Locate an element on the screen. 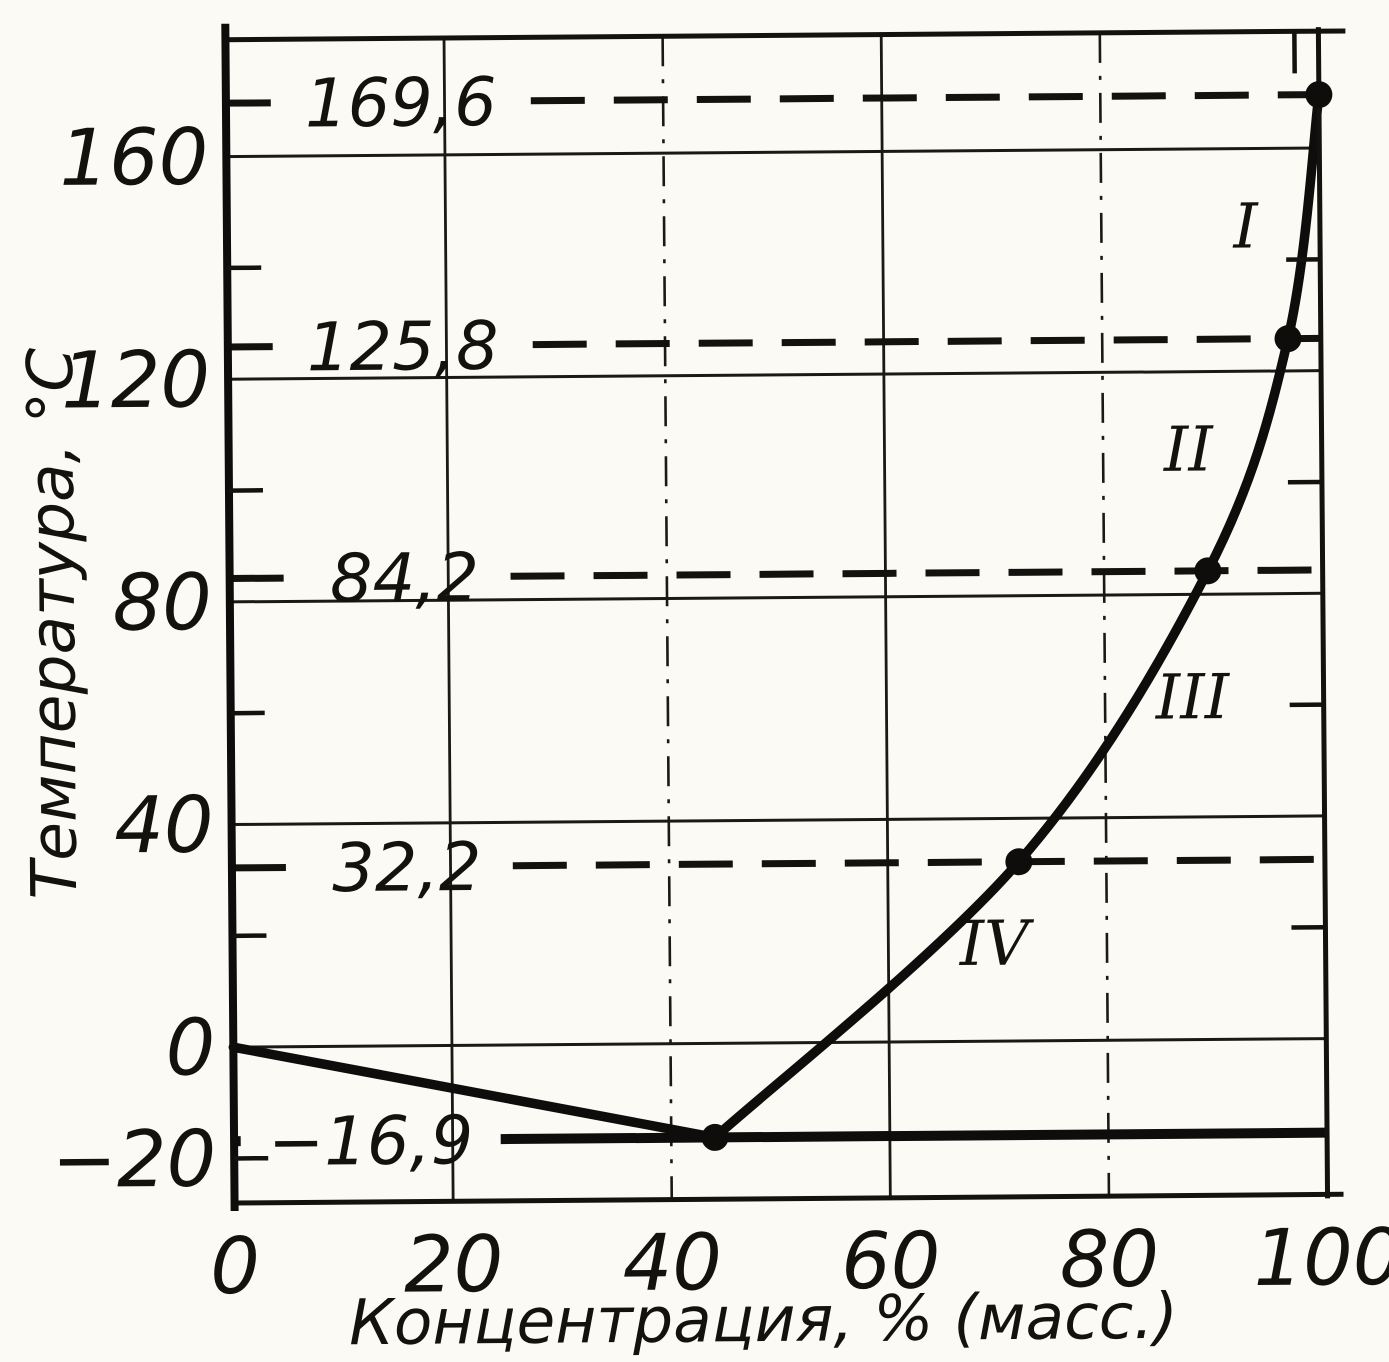  x-axis-title: Концентрация, % (масс.) is located at coordinates (763, 1320).